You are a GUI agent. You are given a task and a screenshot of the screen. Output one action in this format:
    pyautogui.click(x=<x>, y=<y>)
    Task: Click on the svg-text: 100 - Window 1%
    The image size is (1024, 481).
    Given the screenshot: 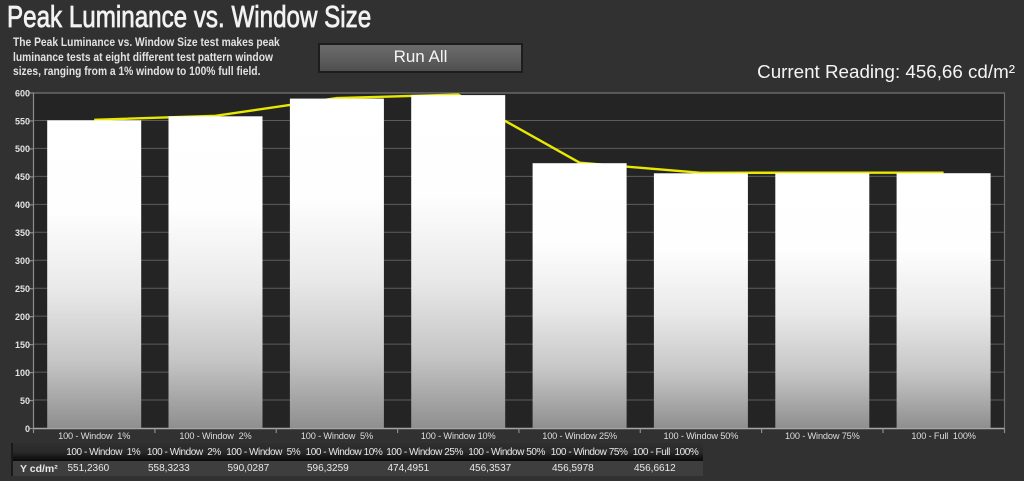 What is the action you would take?
    pyautogui.click(x=94, y=436)
    